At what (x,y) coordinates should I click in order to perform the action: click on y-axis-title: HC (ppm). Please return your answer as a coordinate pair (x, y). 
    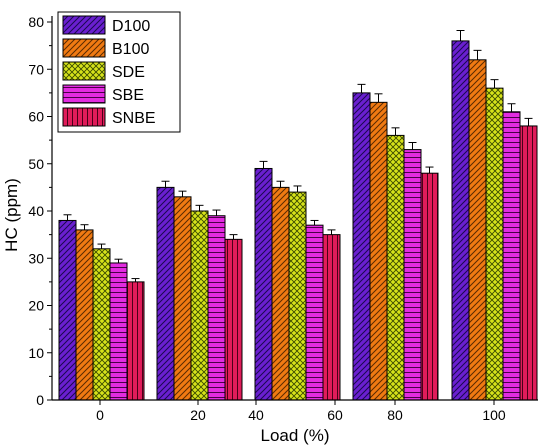
    Looking at the image, I should click on (11, 215).